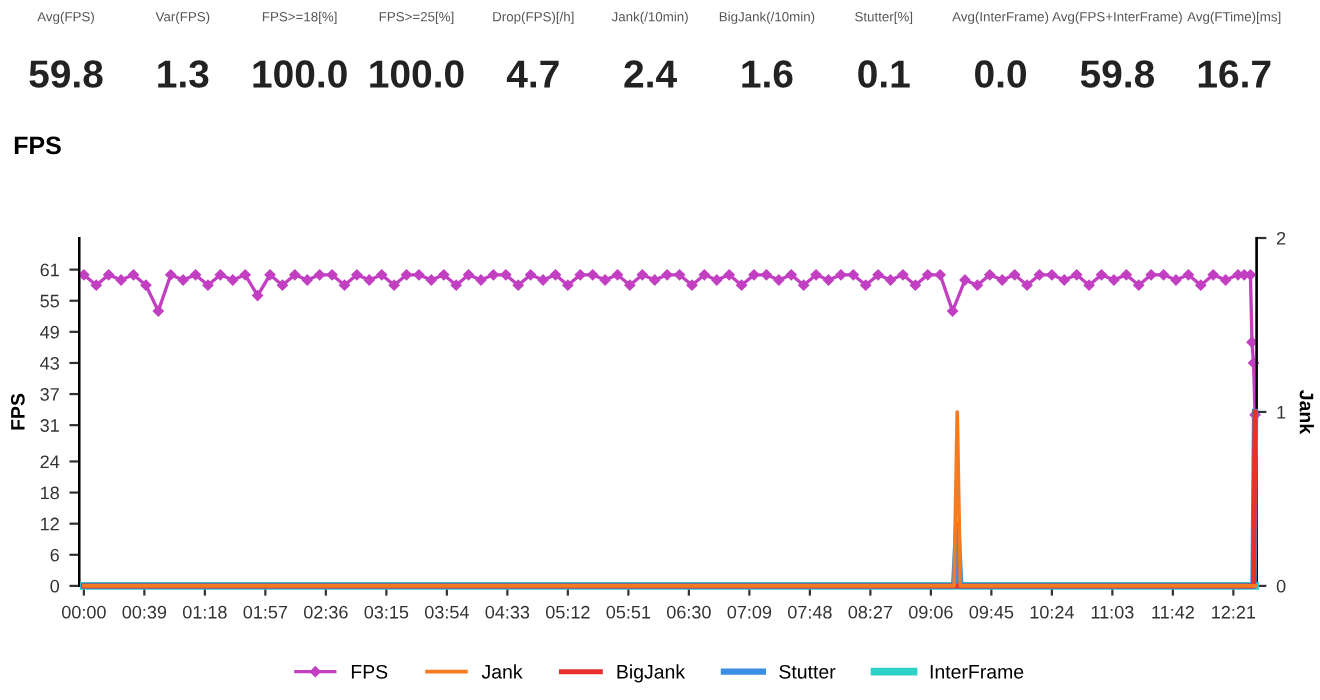 The image size is (1320, 700). Describe the element at coordinates (49, 425) in the screenshot. I see `y-tick-label: 31` at that location.